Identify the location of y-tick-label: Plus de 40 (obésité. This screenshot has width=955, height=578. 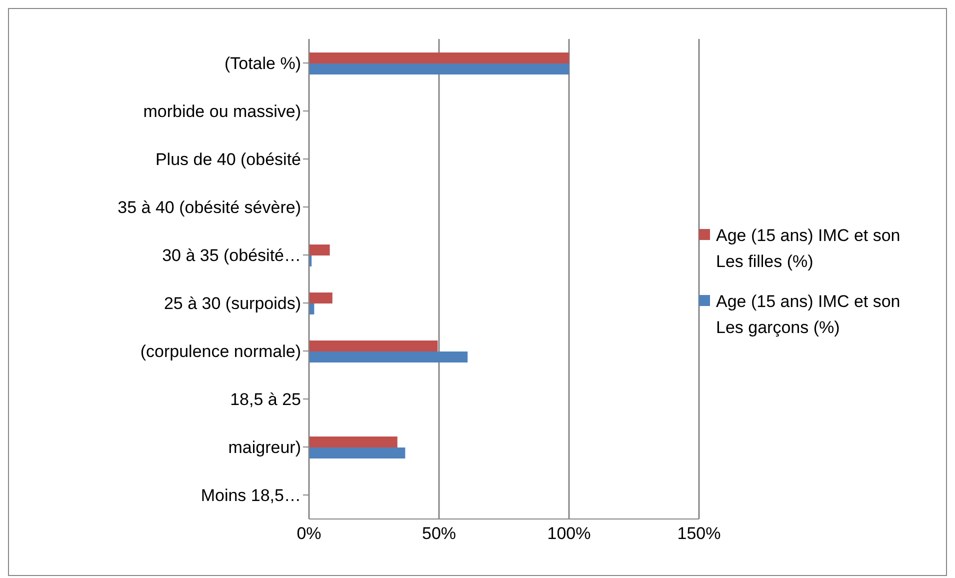
(228, 160).